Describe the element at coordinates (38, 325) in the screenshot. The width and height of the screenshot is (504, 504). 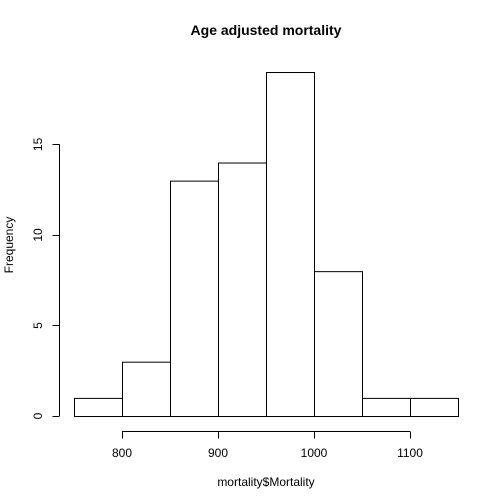
I see `y-tick-label: 5` at that location.